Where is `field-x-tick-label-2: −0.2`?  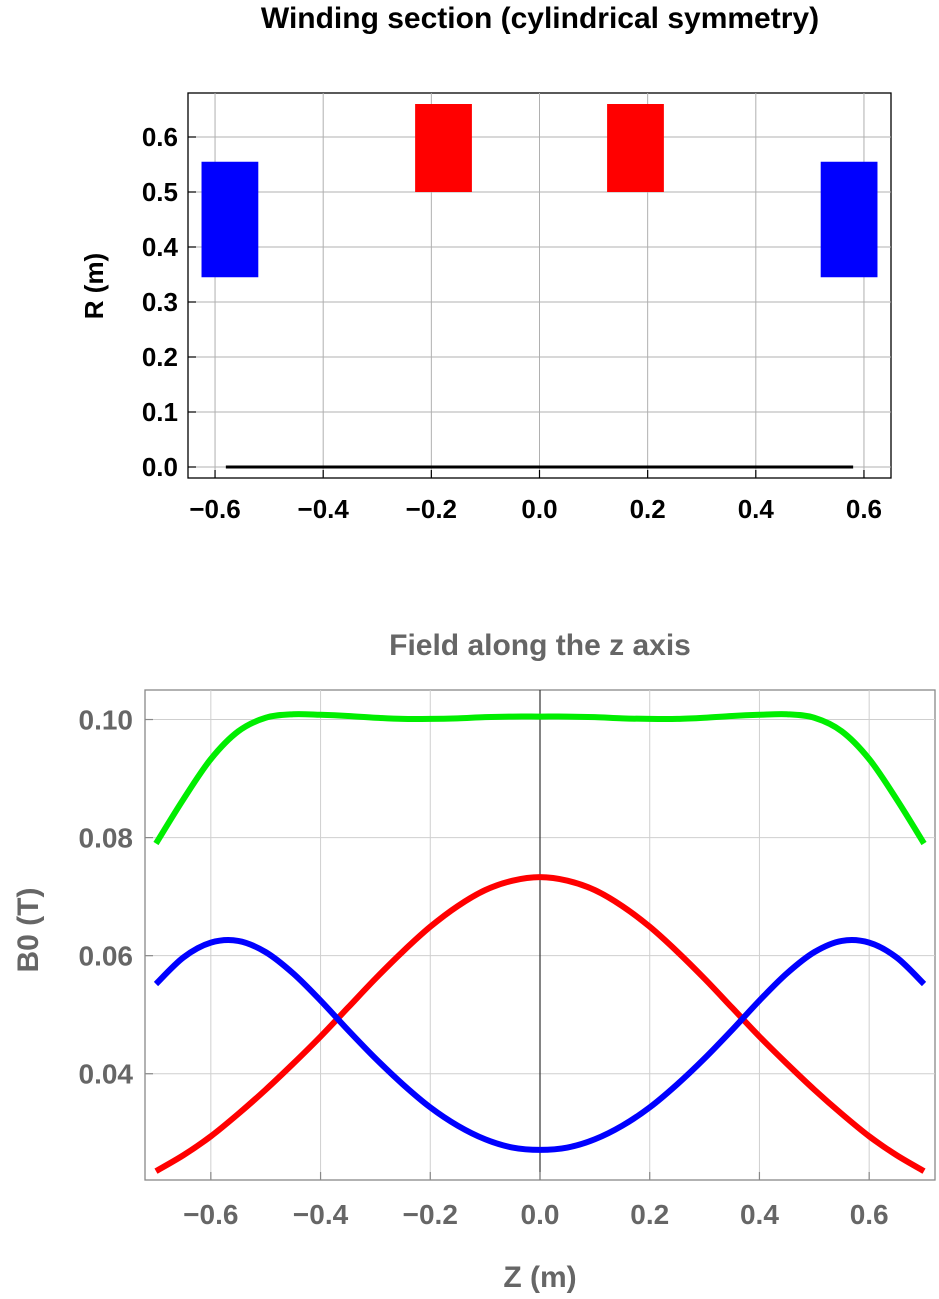 field-x-tick-label-2: −0.2 is located at coordinates (430, 1214).